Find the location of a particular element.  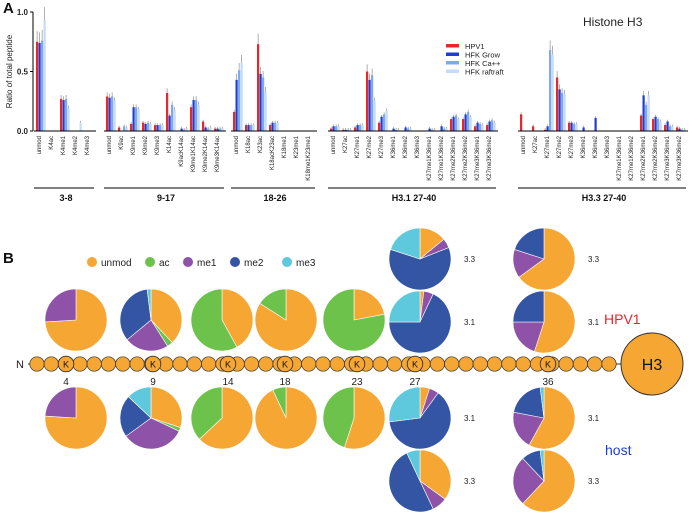

x-tick-label: K27ac is located at coordinates (346, 144).